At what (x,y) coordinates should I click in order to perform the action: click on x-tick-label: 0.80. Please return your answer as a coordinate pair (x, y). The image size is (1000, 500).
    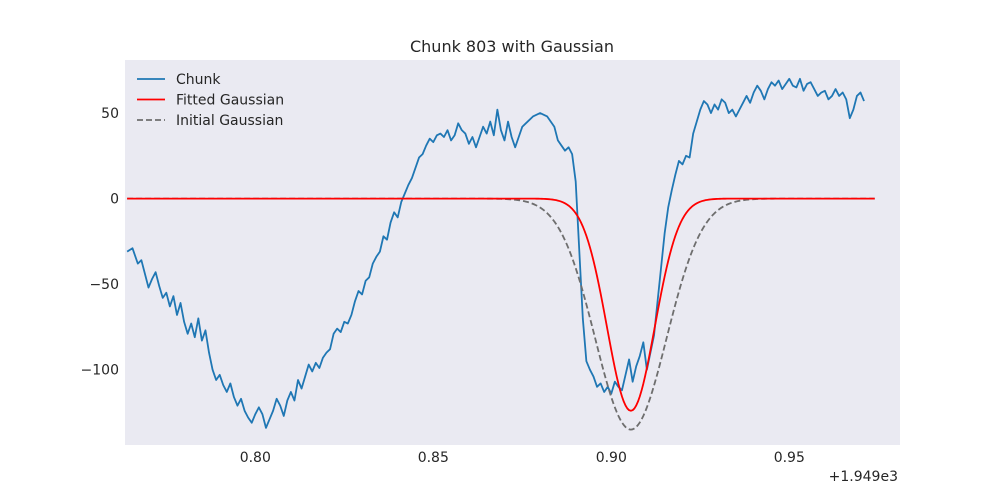
    Looking at the image, I should click on (255, 458).